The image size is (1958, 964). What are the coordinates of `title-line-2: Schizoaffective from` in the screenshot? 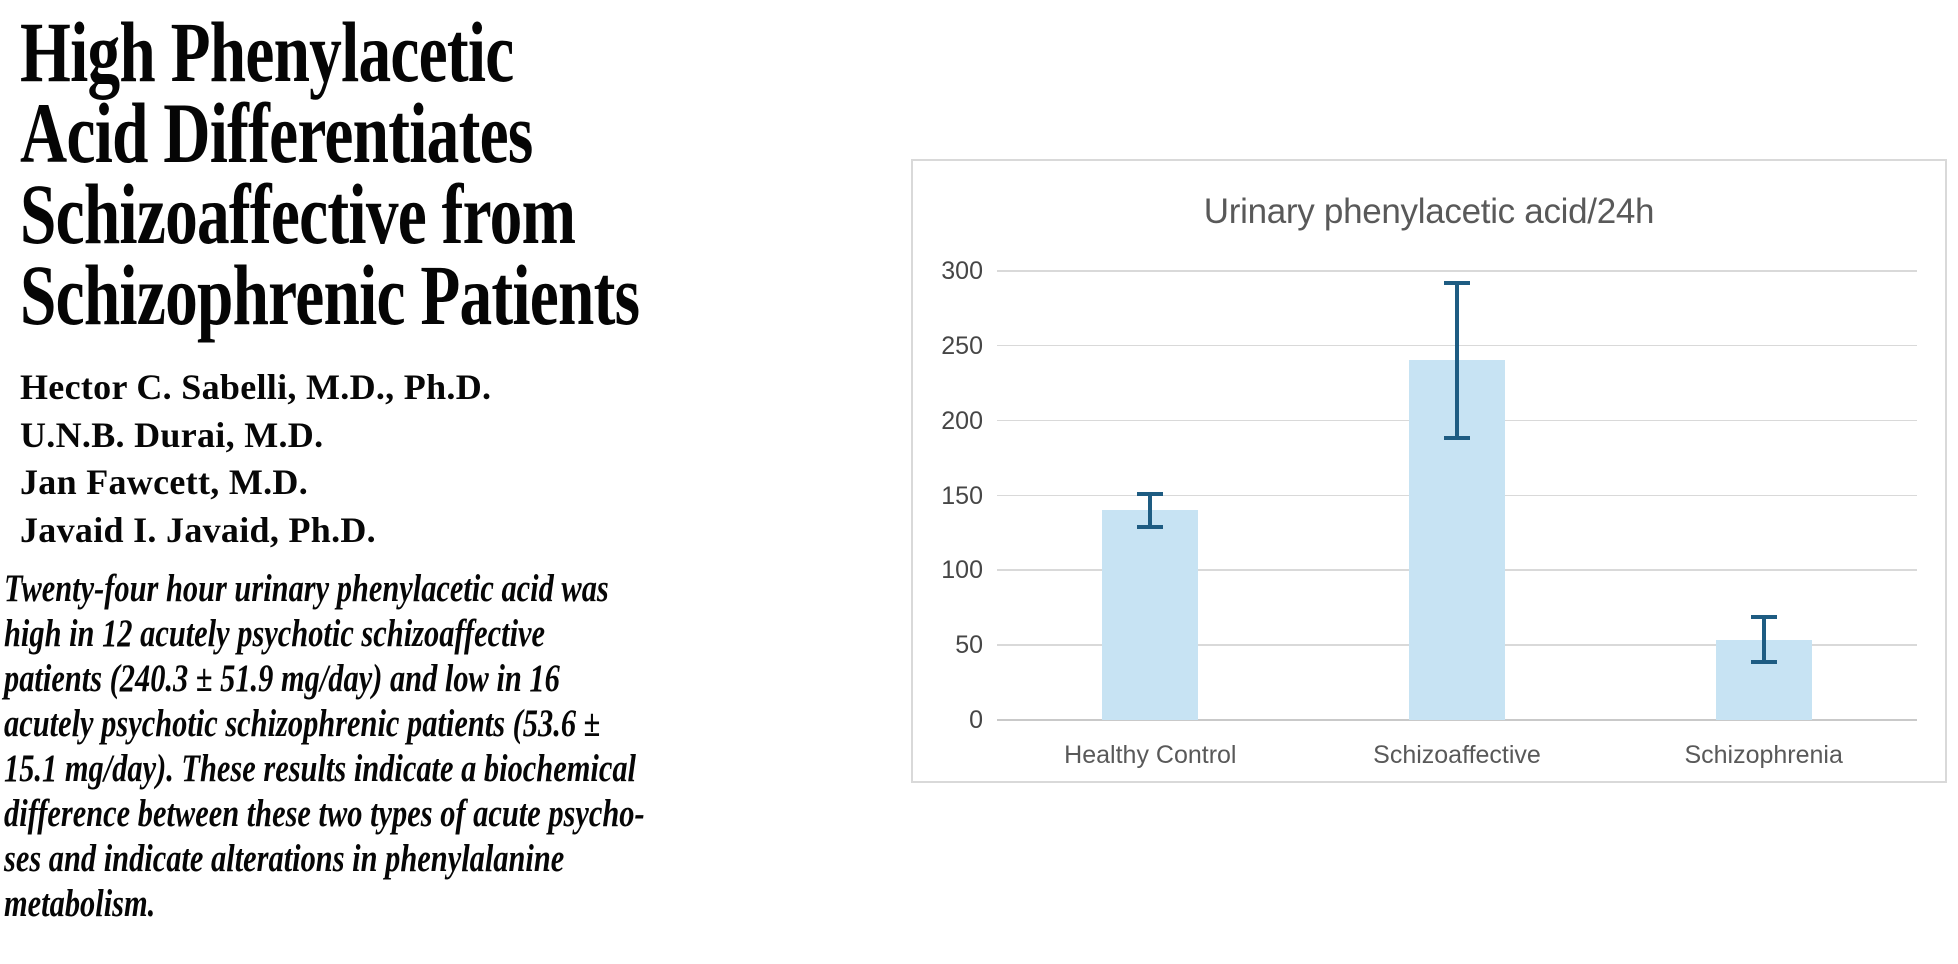 It's located at (298, 214).